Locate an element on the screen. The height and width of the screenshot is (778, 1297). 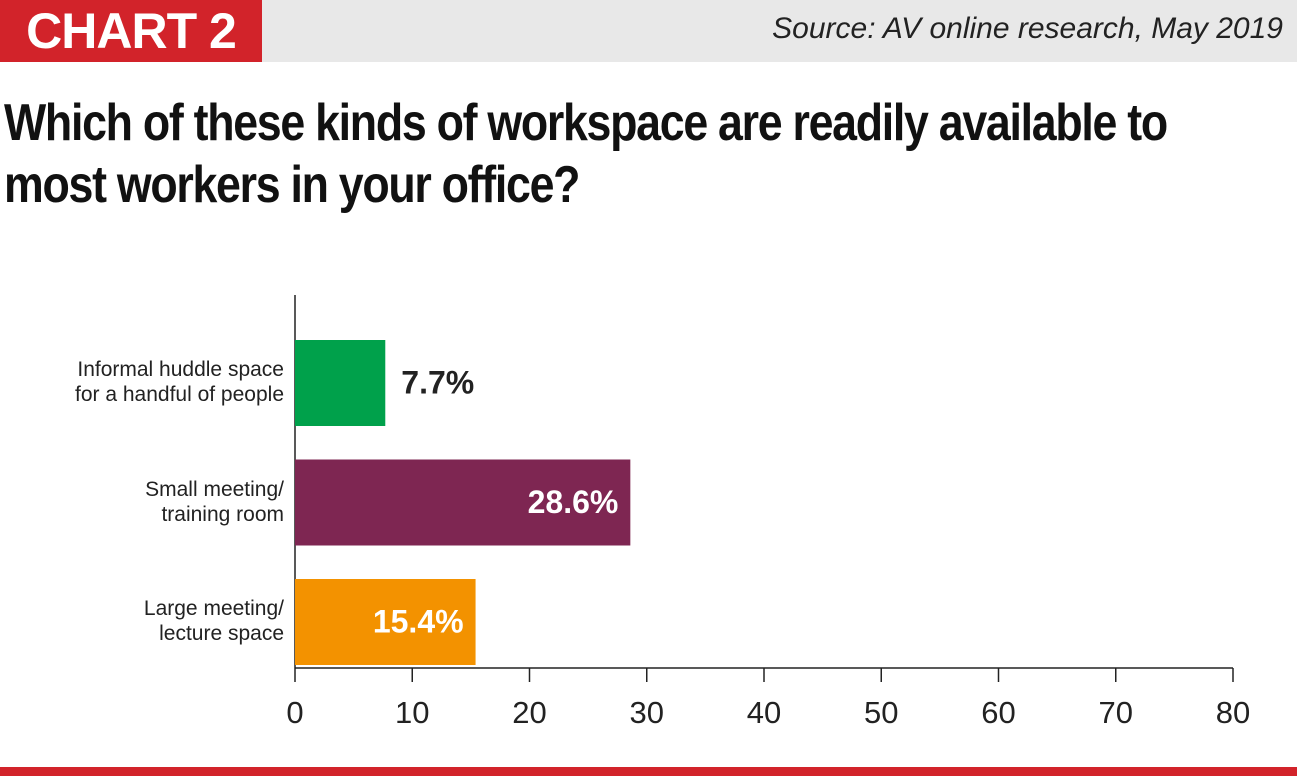
x-tick-label: 30 is located at coordinates (647, 712).